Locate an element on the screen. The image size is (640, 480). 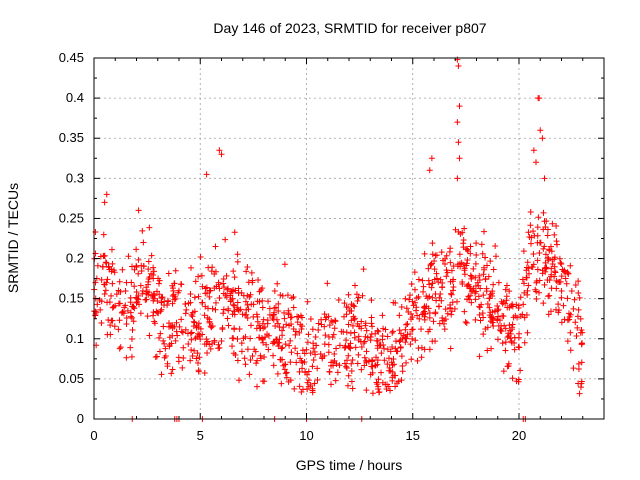
y-tick-label: 0 is located at coordinates (80, 418).